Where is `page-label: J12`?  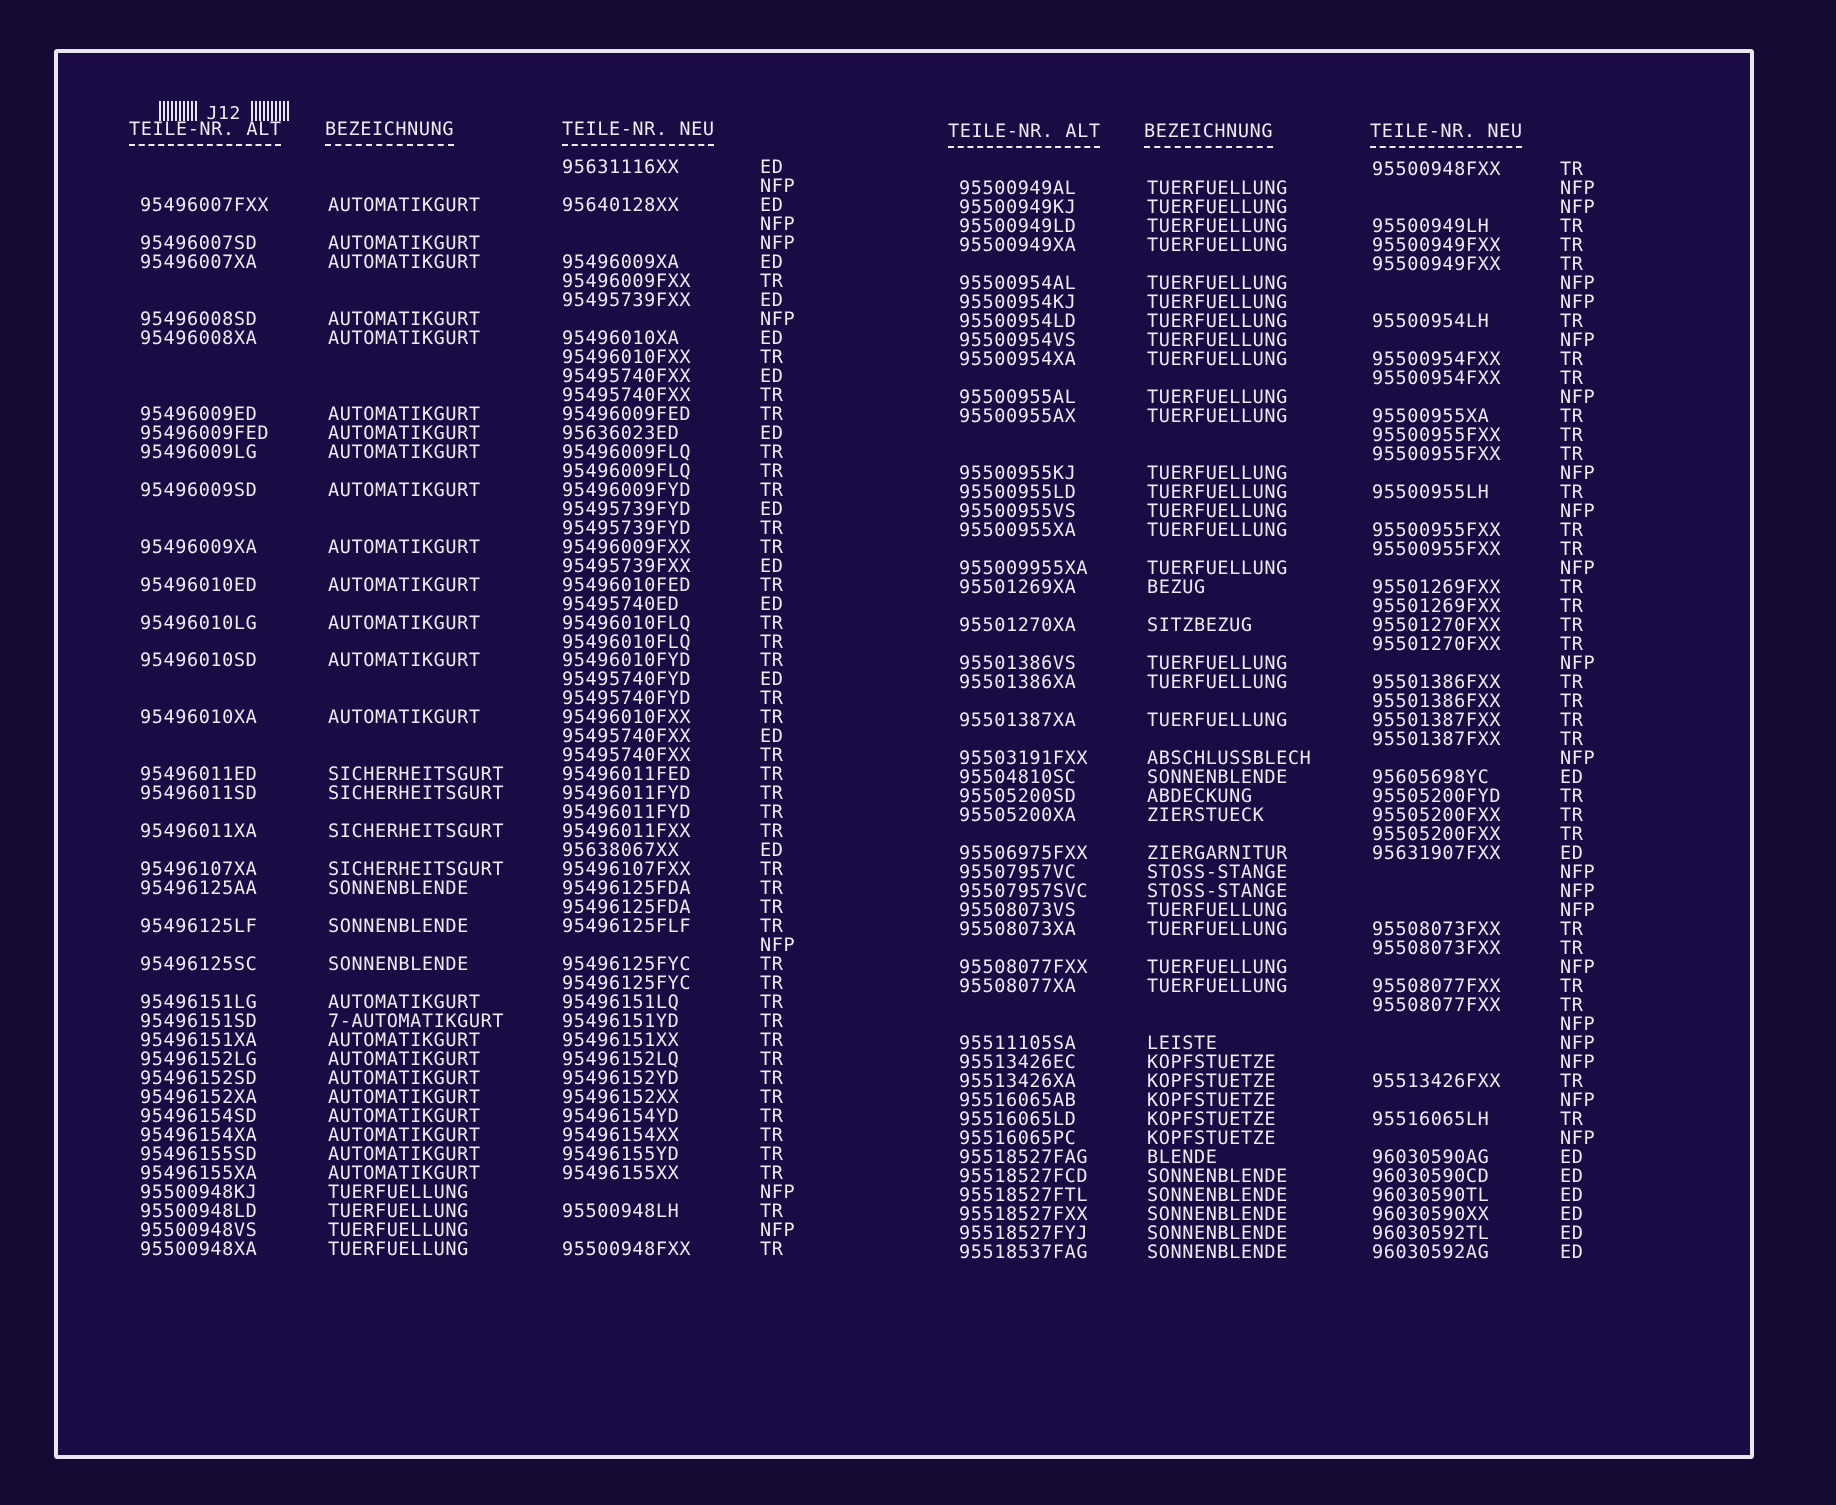 page-label: J12 is located at coordinates (223, 113).